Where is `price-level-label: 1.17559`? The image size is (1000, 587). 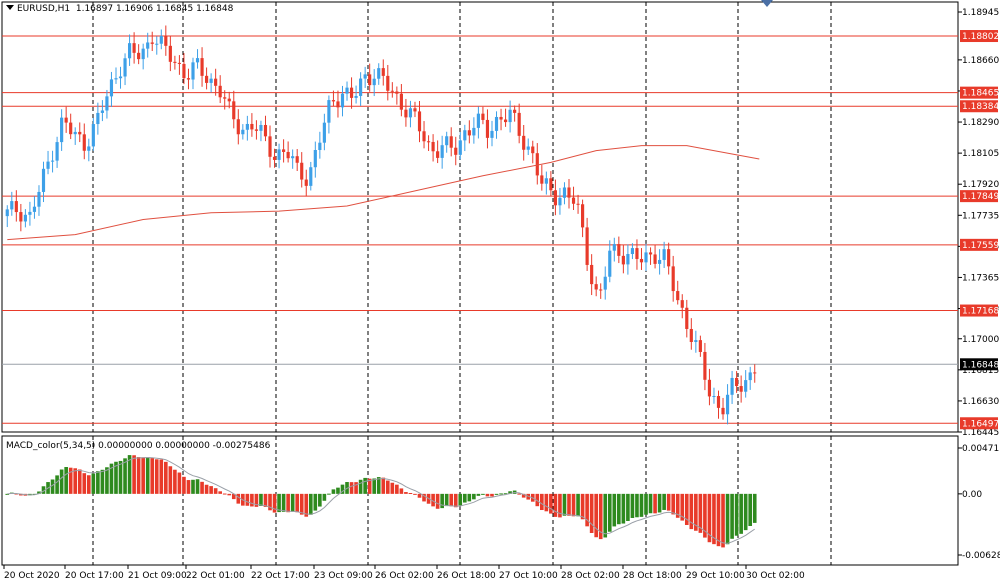
price-level-label: 1.17559 is located at coordinates (980, 246).